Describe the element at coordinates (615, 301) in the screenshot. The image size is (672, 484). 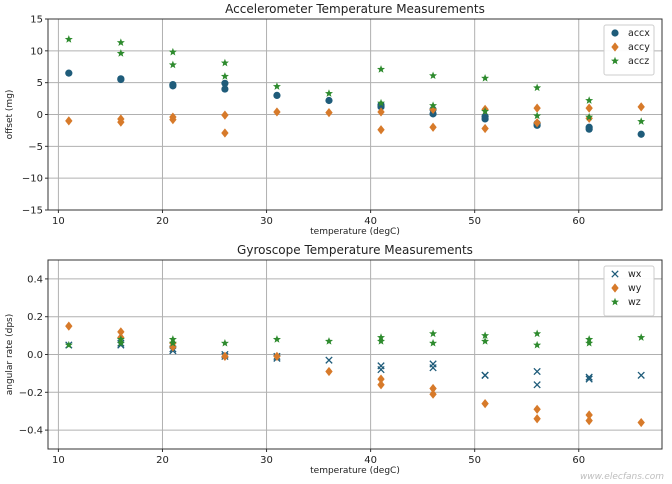
I see `legend-marker-wz` at that location.